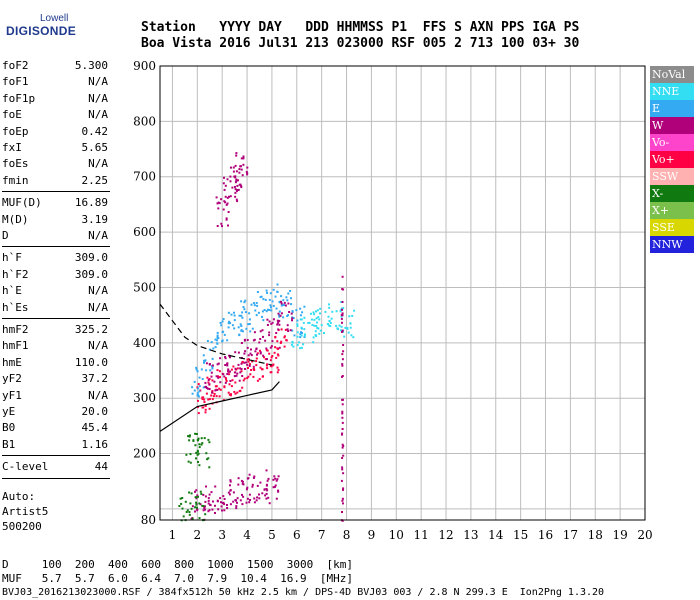 The width and height of the screenshot is (700, 600). What do you see at coordinates (15, 164) in the screenshot?
I see `param-label: foEs` at bounding box center [15, 164].